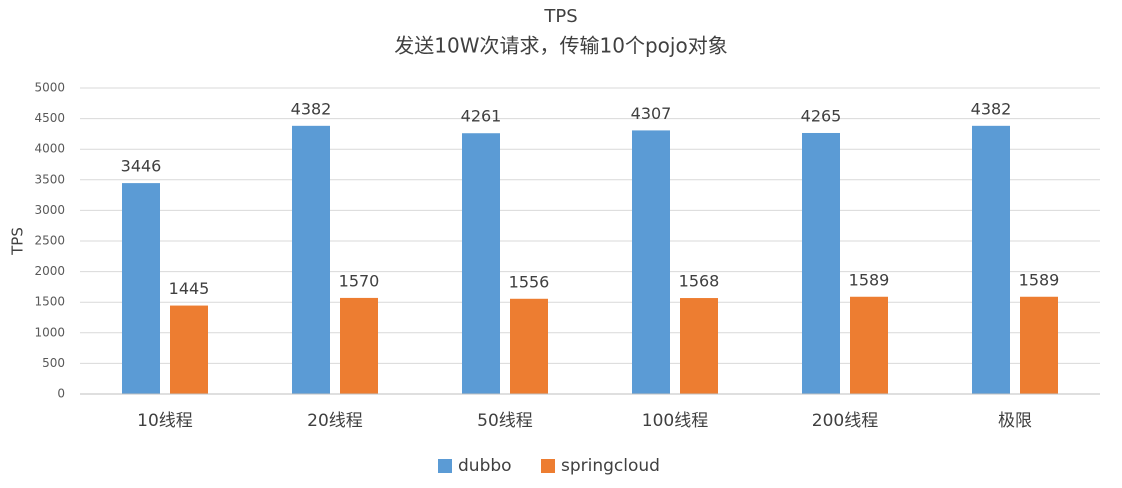 Image resolution: width=1122 pixels, height=488 pixels. What do you see at coordinates (49, 271) in the screenshot?
I see `y-tick-label: 2000` at bounding box center [49, 271].